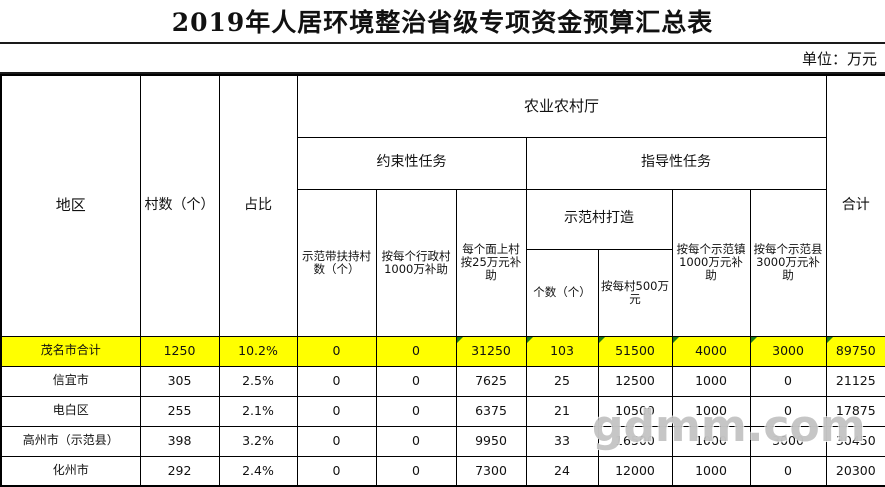  What do you see at coordinates (258, 411) in the screenshot?
I see `cell-share: 2.1%` at bounding box center [258, 411].